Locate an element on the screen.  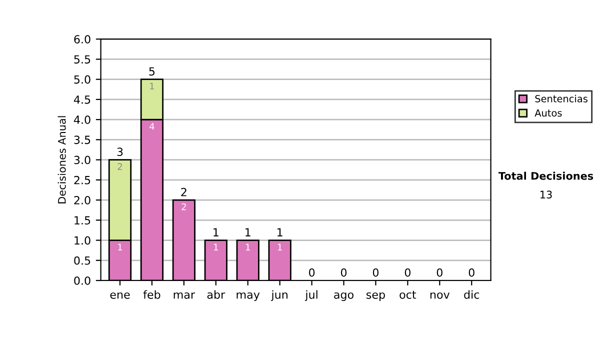
x-tick-label: nov is located at coordinates (440, 295).